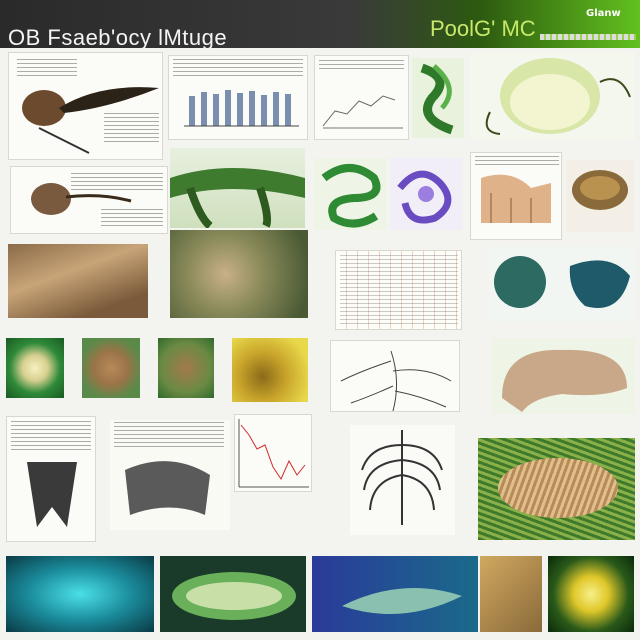 The width and height of the screenshot is (640, 640). I want to click on green-tubules-coil, so click(350, 194).